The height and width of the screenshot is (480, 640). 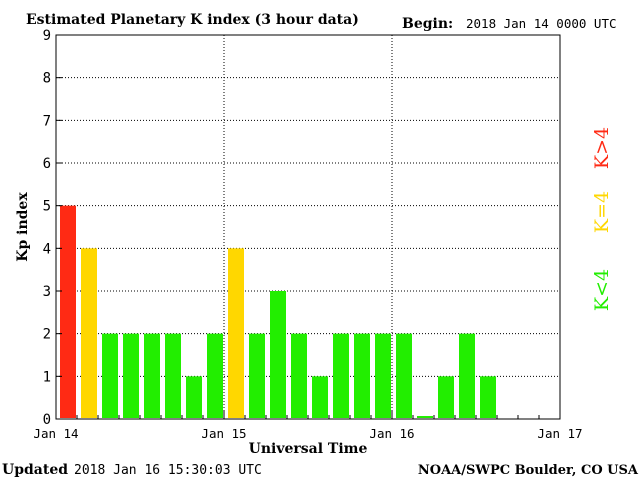 What do you see at coordinates (528, 470) in the screenshot?
I see `source-credit: NOAA/SWPC Boulder, CO USA` at bounding box center [528, 470].